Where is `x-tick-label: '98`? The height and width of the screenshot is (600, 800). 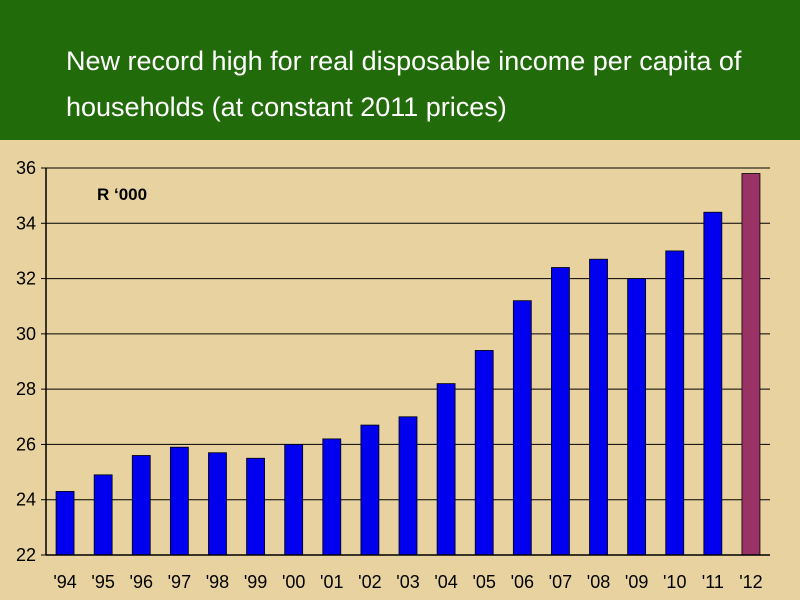
x-tick-label: '98 is located at coordinates (217, 582).